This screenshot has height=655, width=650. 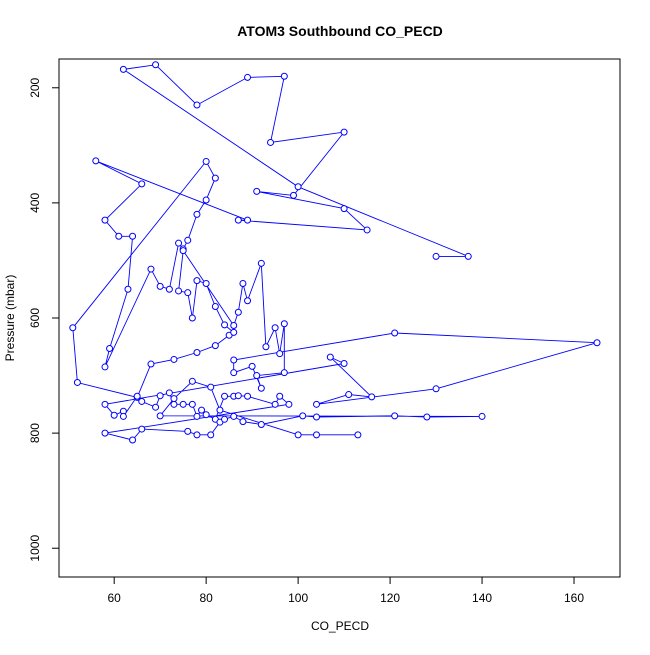 I want to click on chart-title: ATOM3 Southbound CO_PECD, so click(x=340, y=31).